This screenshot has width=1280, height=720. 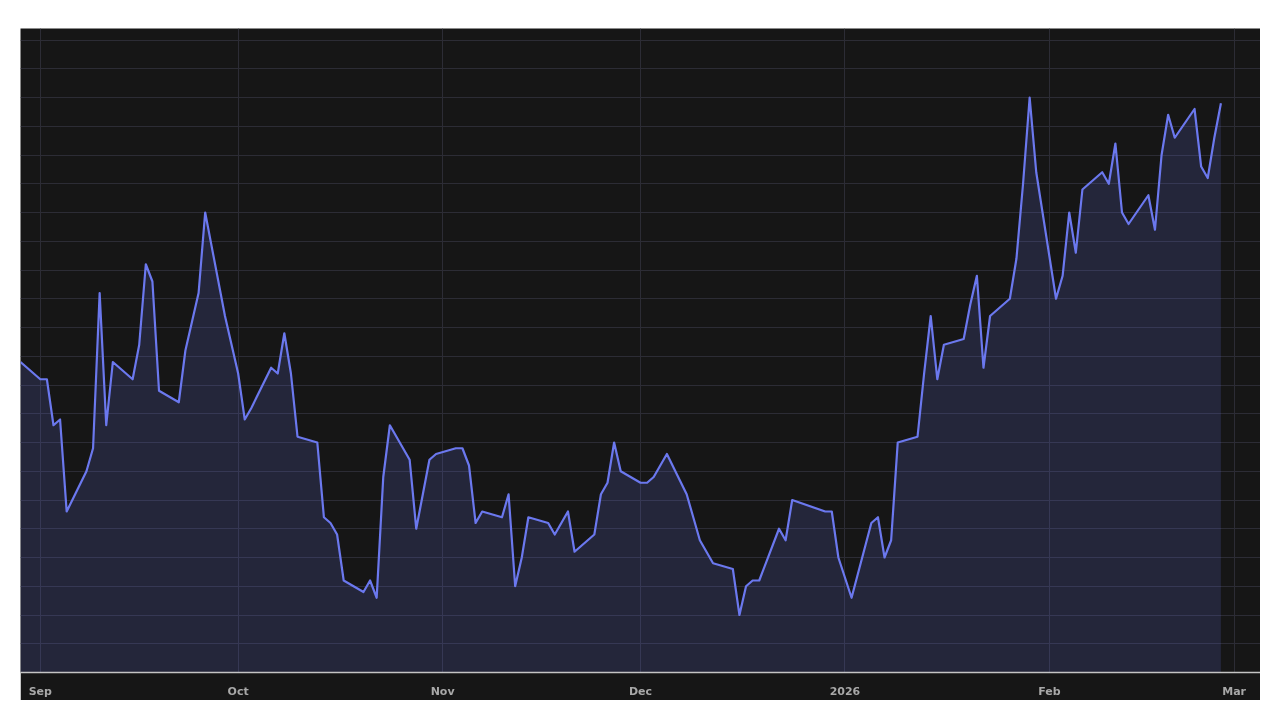 I want to click on x-tick-label: Nov, so click(x=443, y=691).